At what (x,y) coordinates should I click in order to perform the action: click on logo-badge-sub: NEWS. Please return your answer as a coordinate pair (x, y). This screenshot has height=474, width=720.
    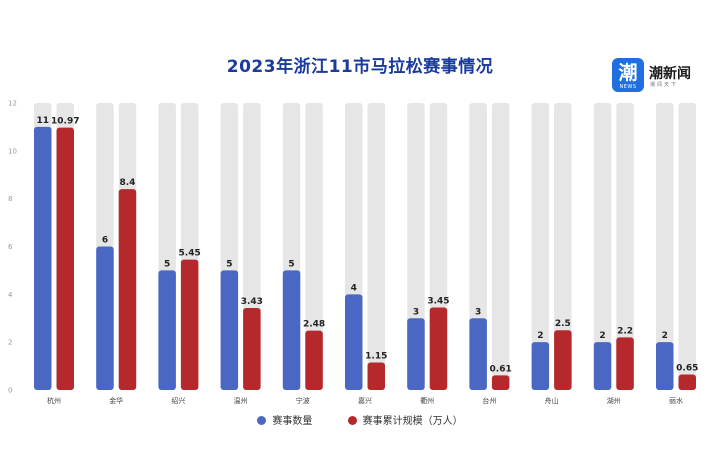
    Looking at the image, I should click on (628, 87).